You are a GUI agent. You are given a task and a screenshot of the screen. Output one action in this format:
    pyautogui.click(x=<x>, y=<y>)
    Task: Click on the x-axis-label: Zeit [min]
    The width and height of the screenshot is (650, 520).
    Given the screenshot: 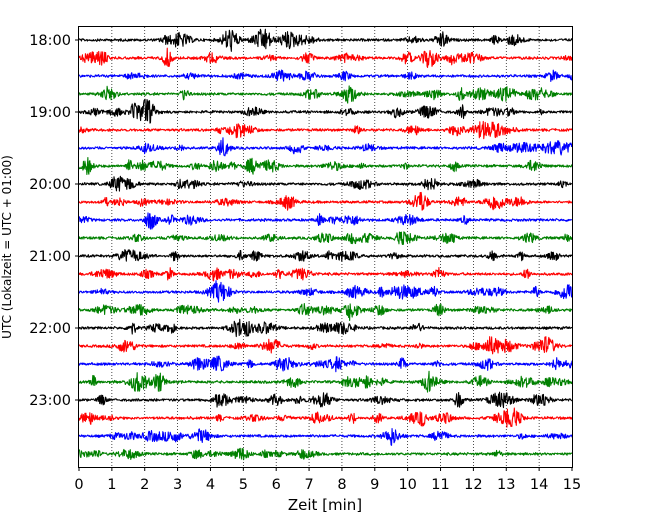 What is the action you would take?
    pyautogui.click(x=325, y=505)
    